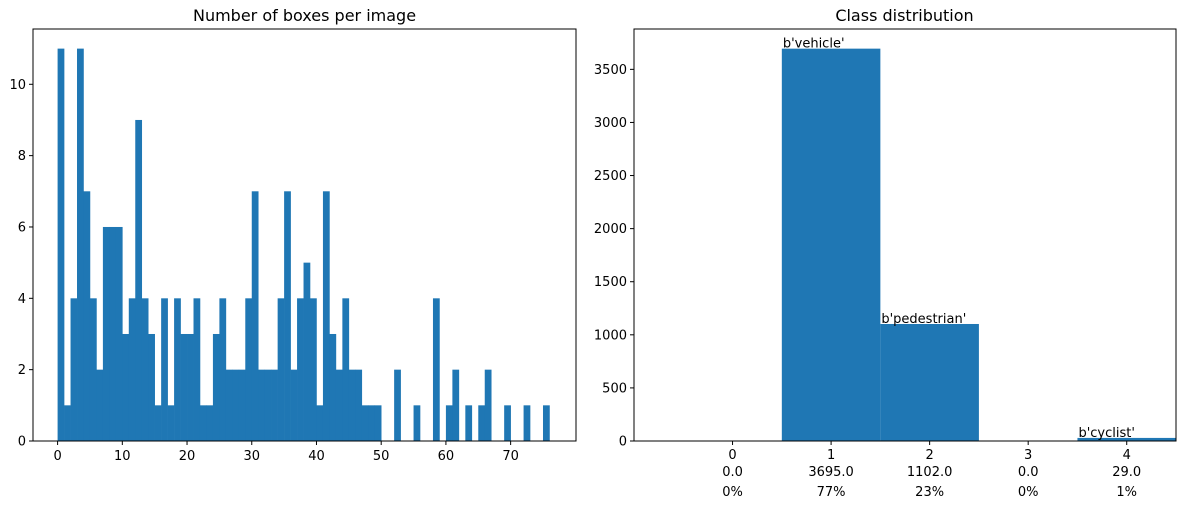  What do you see at coordinates (831, 492) in the screenshot?
I see `percent-label: 77%` at bounding box center [831, 492].